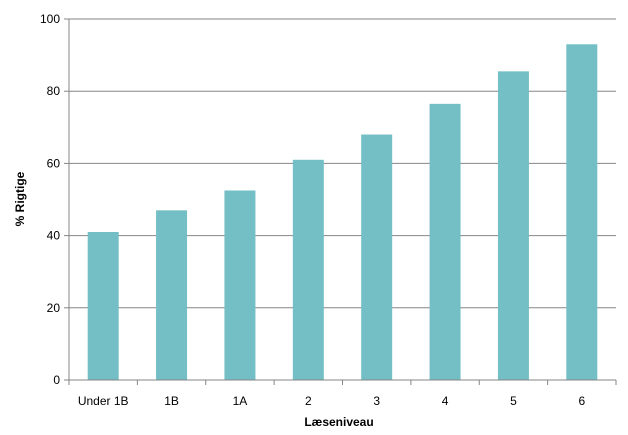 This screenshot has height=435, width=628. Describe the element at coordinates (376, 401) in the screenshot. I see `x-tick-label: 3` at that location.